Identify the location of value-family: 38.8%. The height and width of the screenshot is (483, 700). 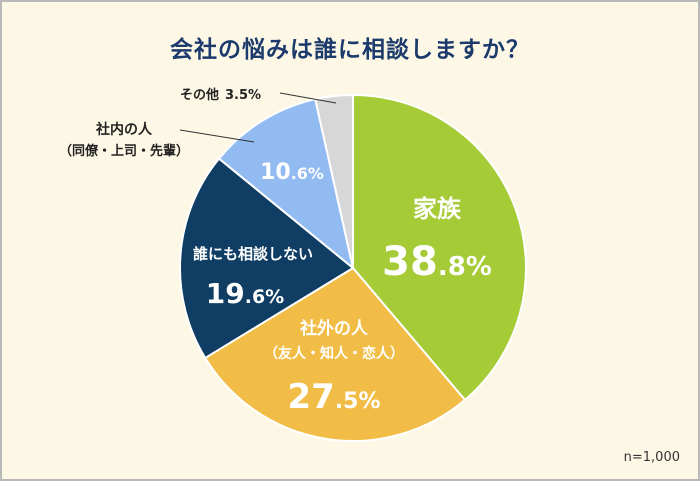
(437, 262).